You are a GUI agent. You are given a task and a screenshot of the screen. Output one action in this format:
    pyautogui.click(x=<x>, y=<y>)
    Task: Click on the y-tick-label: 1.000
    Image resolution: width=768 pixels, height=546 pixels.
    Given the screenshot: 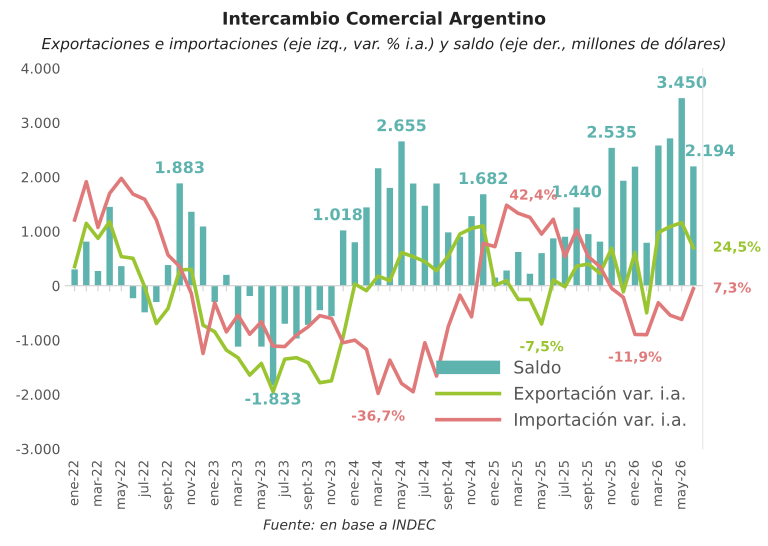 What is the action you would take?
    pyautogui.click(x=41, y=231)
    